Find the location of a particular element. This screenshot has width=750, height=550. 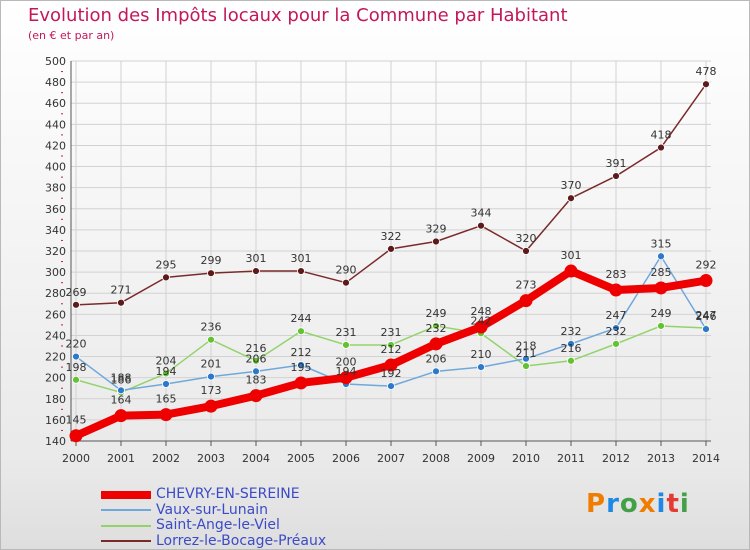

data-label: 292 is located at coordinates (706, 265).